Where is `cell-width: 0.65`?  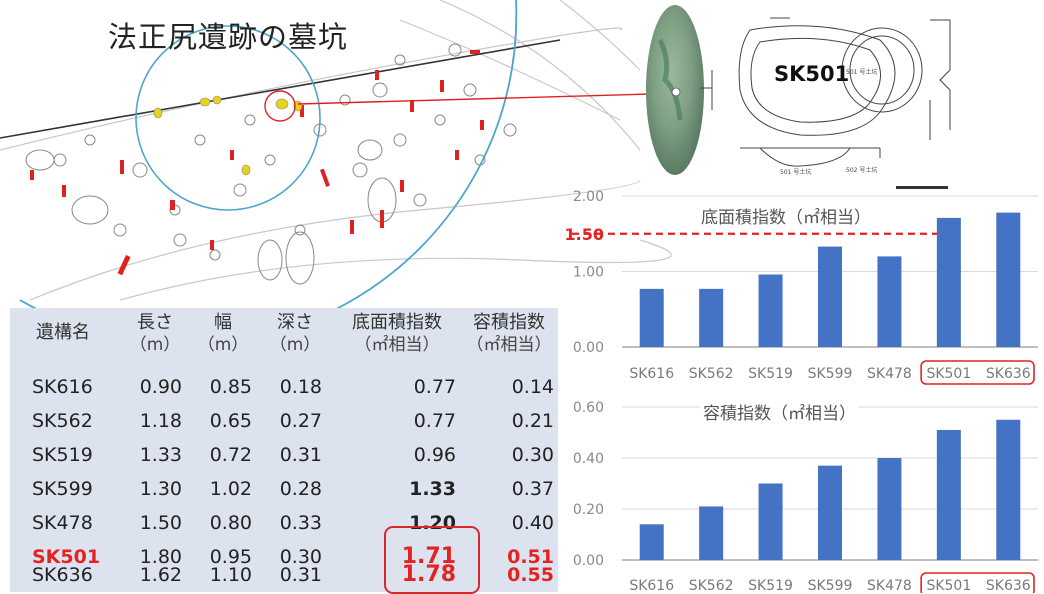
cell-width: 0.65 is located at coordinates (230, 421).